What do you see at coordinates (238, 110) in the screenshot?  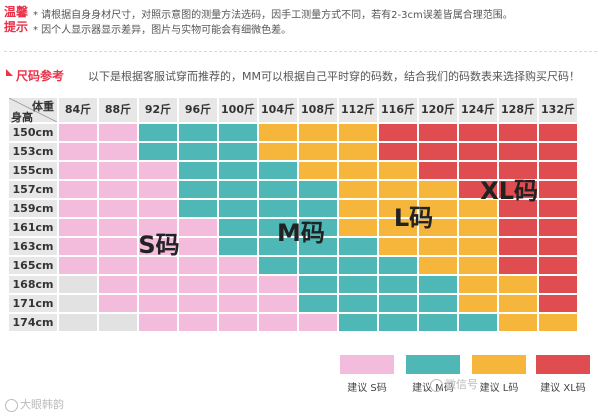 I see `weight-header: 100斤` at bounding box center [238, 110].